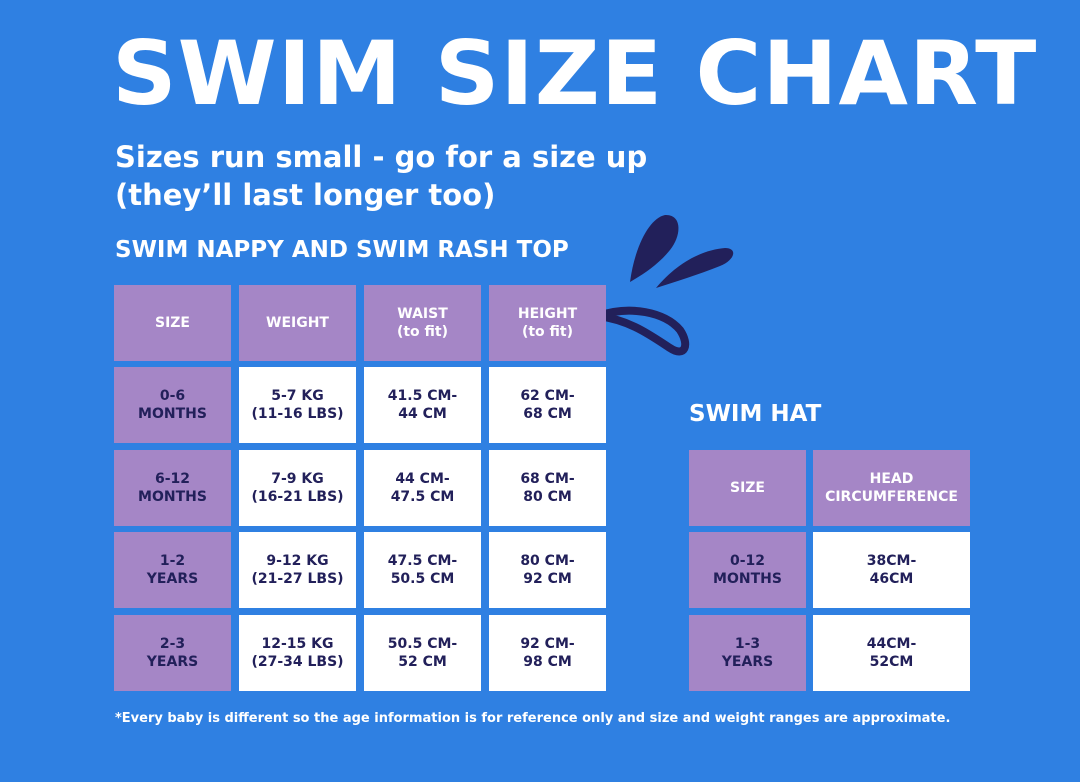 The height and width of the screenshot is (782, 1080). Describe the element at coordinates (422, 405) in the screenshot. I see `nappy-value-cell: 41.5 CM- 44 CM` at that location.